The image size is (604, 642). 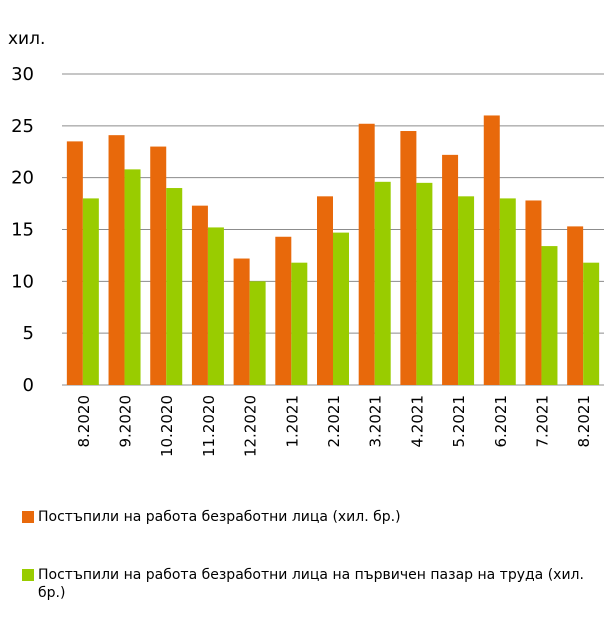 What do you see at coordinates (292, 421) in the screenshot?
I see `x-tick-label: 1.2021` at bounding box center [292, 421].